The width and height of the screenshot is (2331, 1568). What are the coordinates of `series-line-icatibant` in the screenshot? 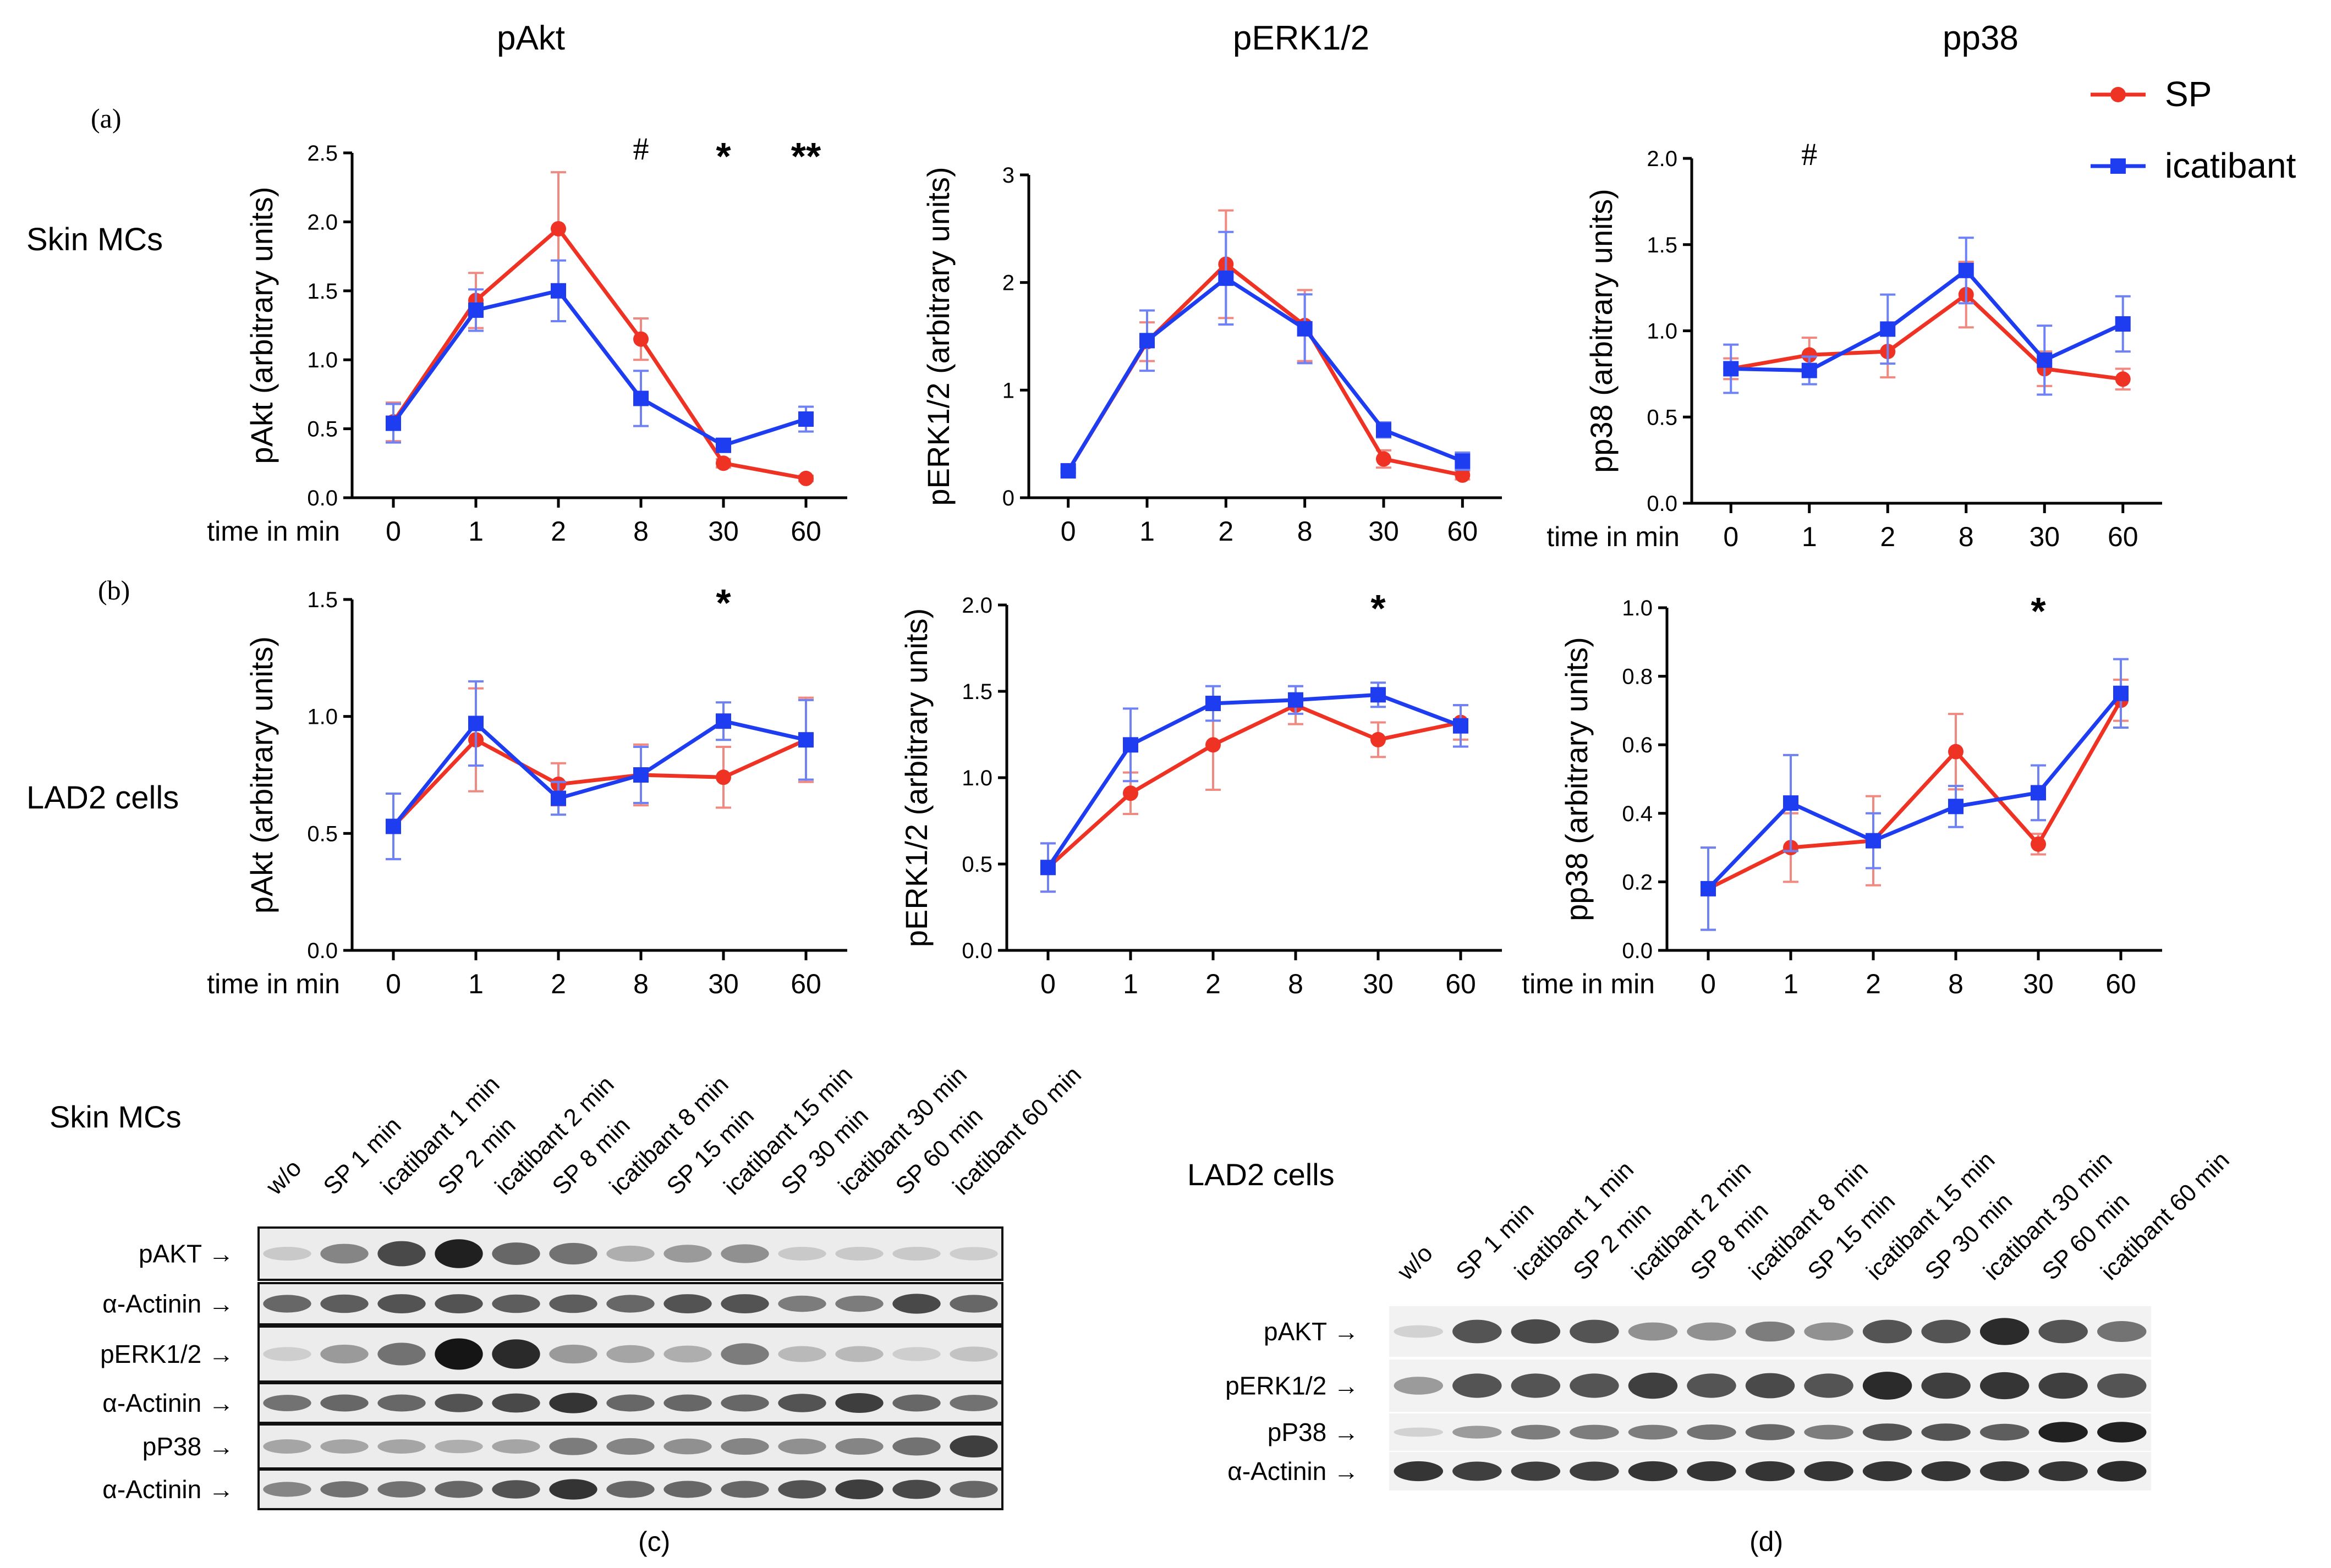 It's located at (1914, 791).